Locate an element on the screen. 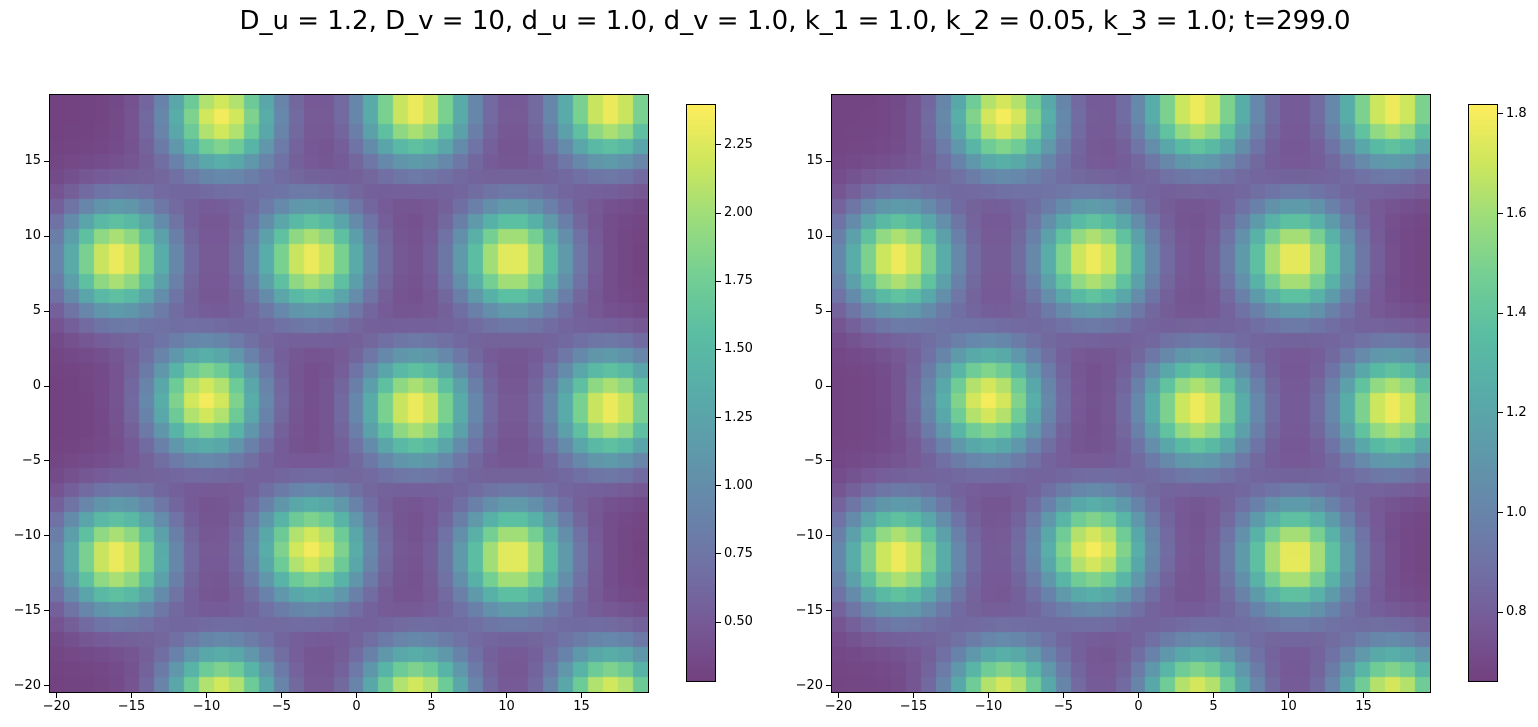 The width and height of the screenshot is (1538, 727). colorbar-tick-label: 1.0 is located at coordinates (1516, 512).